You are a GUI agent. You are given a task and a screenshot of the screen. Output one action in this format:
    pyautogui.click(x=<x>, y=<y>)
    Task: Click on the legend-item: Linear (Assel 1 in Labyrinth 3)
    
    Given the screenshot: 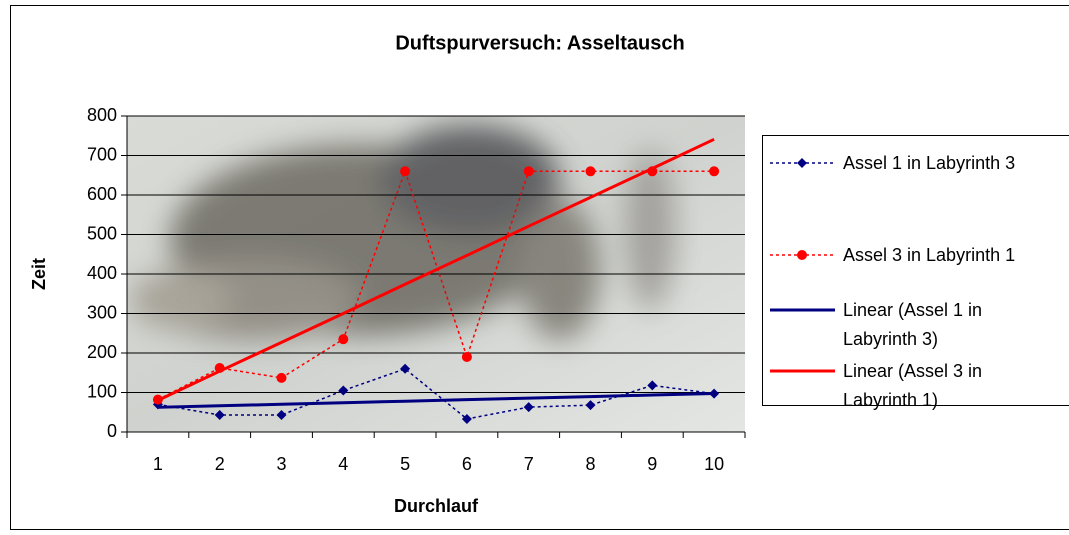 What is the action you would take?
    pyautogui.click(x=913, y=324)
    